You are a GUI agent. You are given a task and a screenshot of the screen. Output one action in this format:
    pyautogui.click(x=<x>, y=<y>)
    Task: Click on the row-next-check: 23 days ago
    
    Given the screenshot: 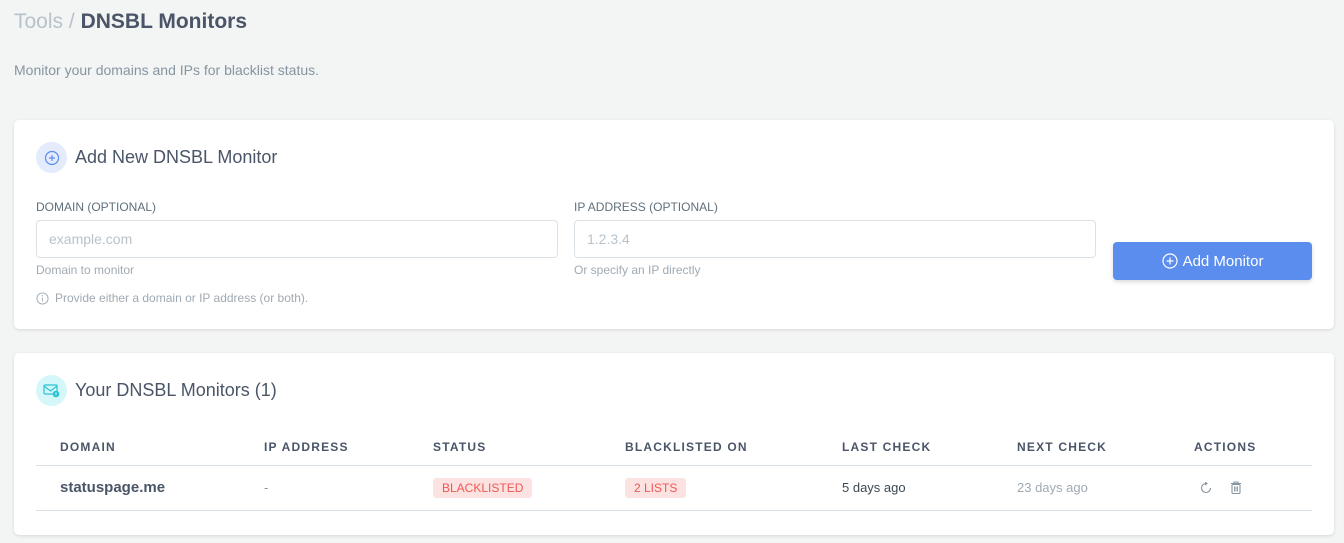 What is the action you would take?
    pyautogui.click(x=1081, y=488)
    